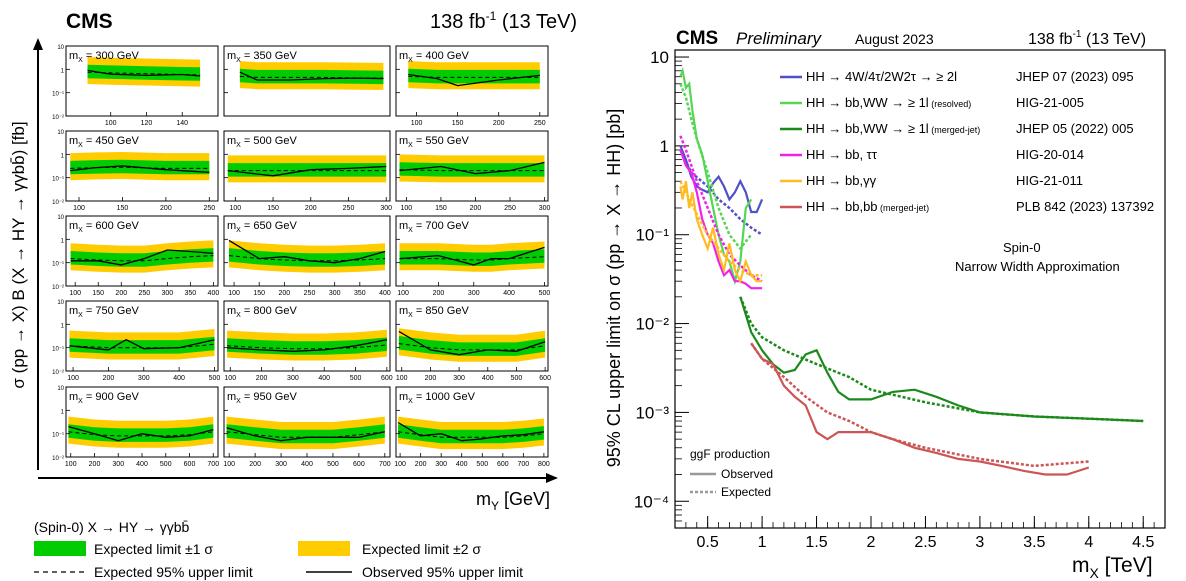 This screenshot has width=1186, height=581. What do you see at coordinates (697, 38) in the screenshot?
I see `right-cms-label: CMS` at bounding box center [697, 38].